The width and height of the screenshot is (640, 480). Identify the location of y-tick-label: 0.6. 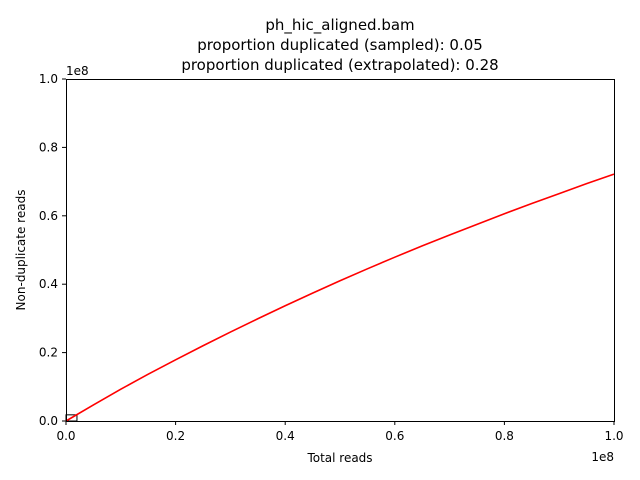
(48, 216).